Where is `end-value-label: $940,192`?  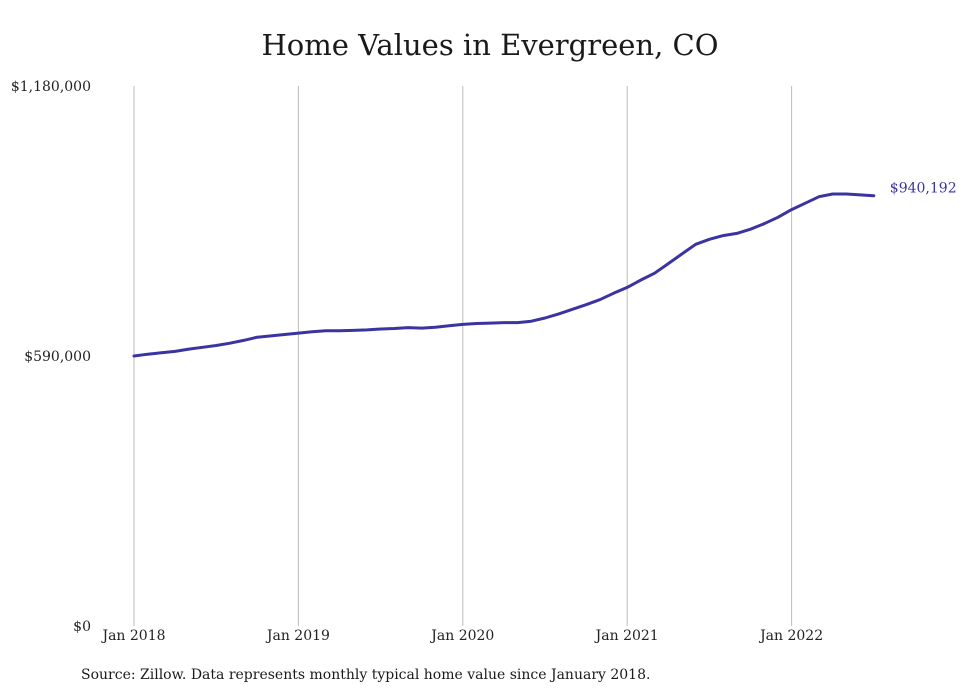
end-value-label: $940,192 is located at coordinates (923, 189).